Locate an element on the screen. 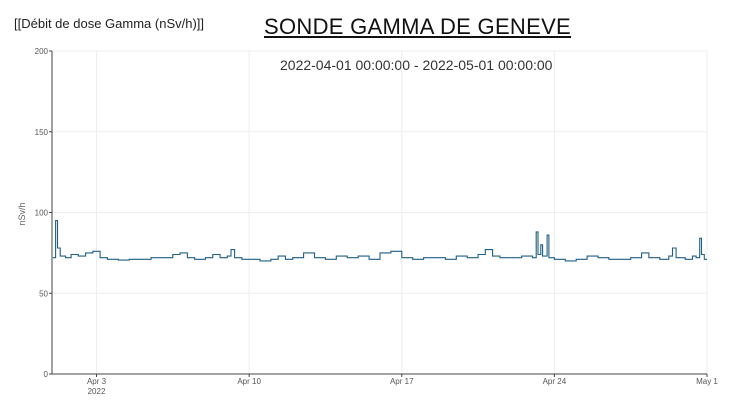 Image resolution: width=741 pixels, height=412 pixels. x-tick-sublabel: 2022 is located at coordinates (97, 391).